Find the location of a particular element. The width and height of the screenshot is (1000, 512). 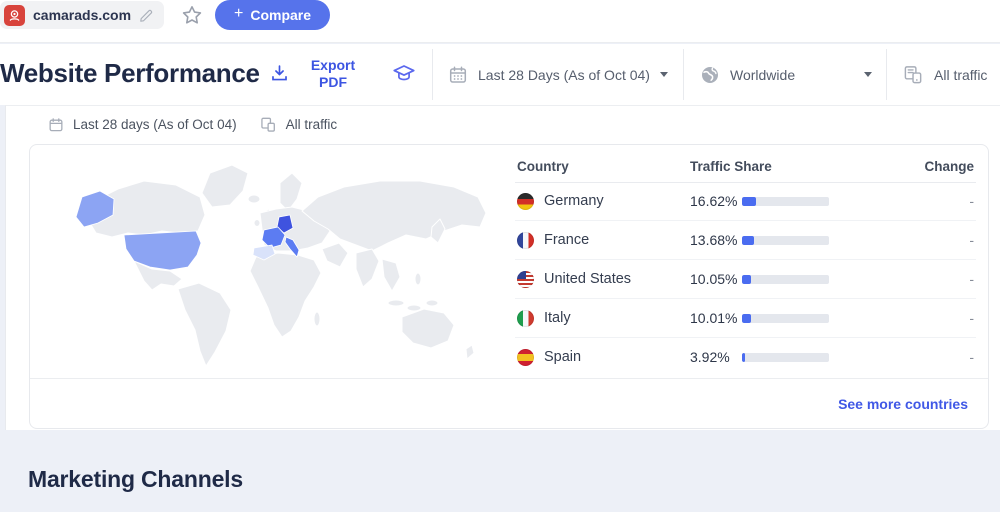

map-canada is located at coordinates (147, 209).